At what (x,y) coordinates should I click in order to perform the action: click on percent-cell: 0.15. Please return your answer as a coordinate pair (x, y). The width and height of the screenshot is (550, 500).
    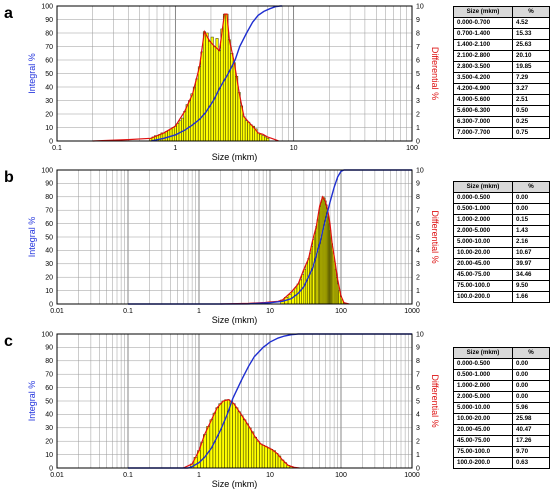
    Looking at the image, I should click on (531, 220).